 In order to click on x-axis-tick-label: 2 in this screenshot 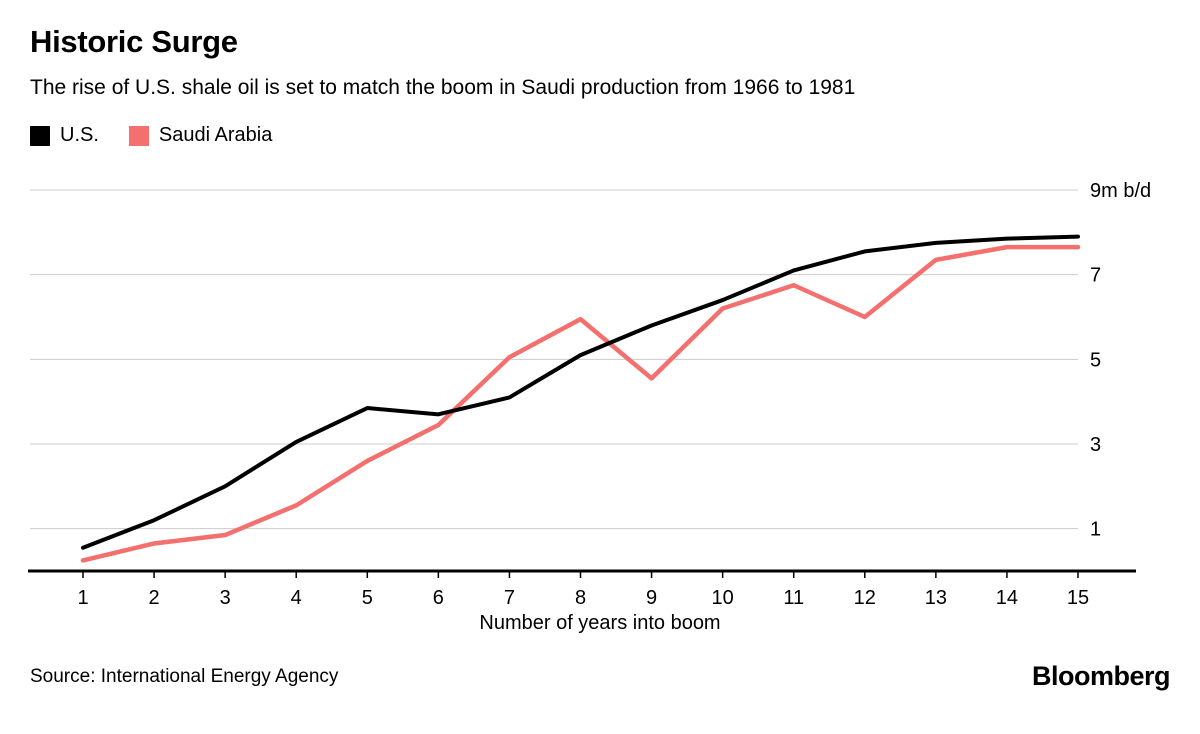, I will do `click(154, 598)`.